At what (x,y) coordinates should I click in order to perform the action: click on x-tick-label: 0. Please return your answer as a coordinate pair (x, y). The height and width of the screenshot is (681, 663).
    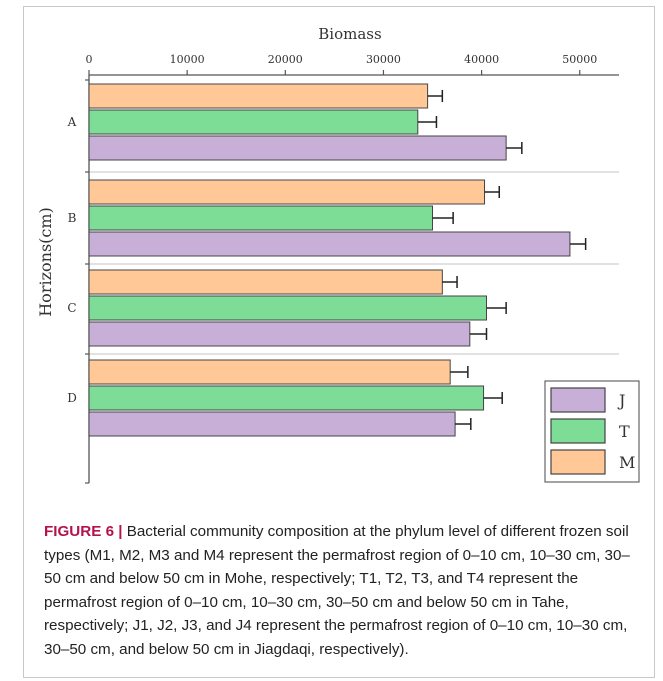
    Looking at the image, I should click on (89, 59).